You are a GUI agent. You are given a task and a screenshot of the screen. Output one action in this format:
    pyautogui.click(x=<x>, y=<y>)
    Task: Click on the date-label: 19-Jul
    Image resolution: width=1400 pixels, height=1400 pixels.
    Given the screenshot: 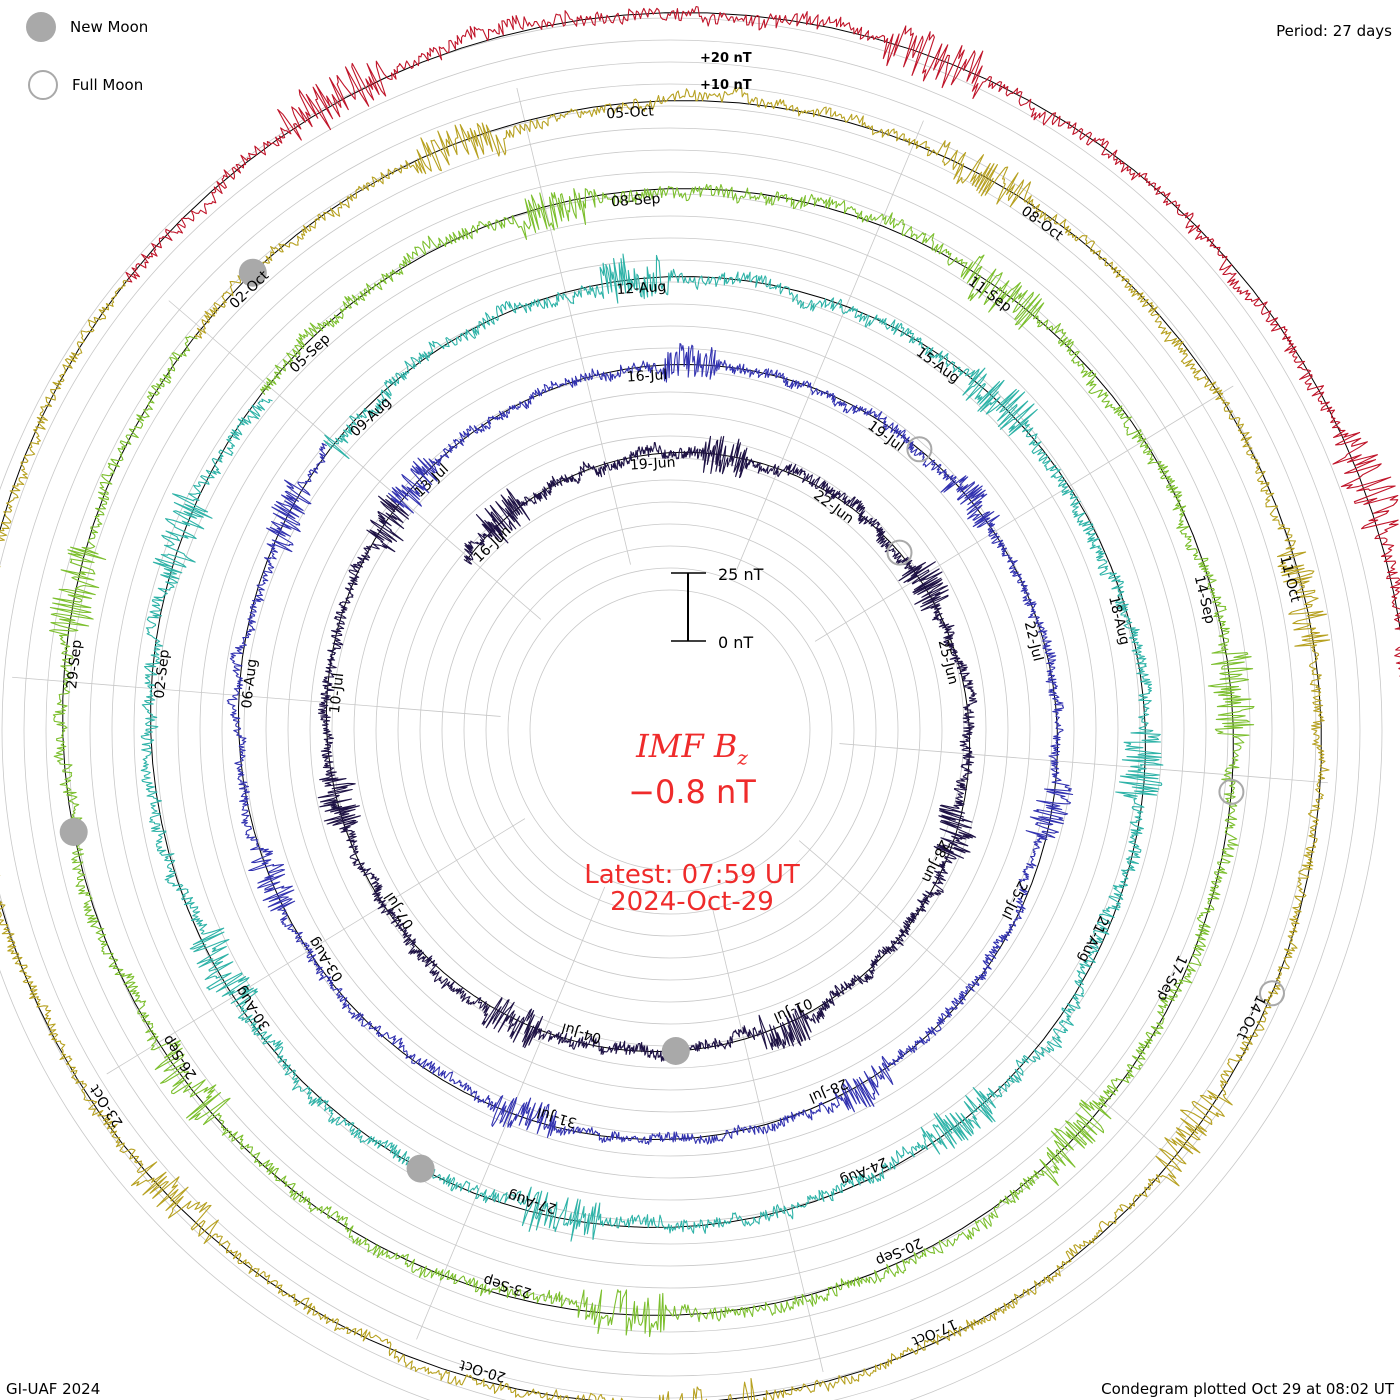 What is the action you would take?
    pyautogui.click(x=885, y=436)
    